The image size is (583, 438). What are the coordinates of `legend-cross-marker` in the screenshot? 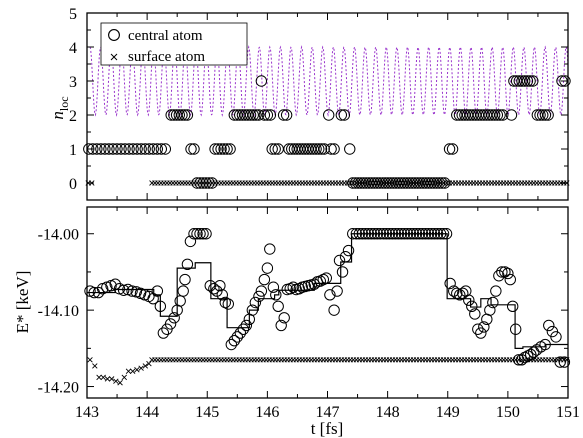 It's located at (114, 57).